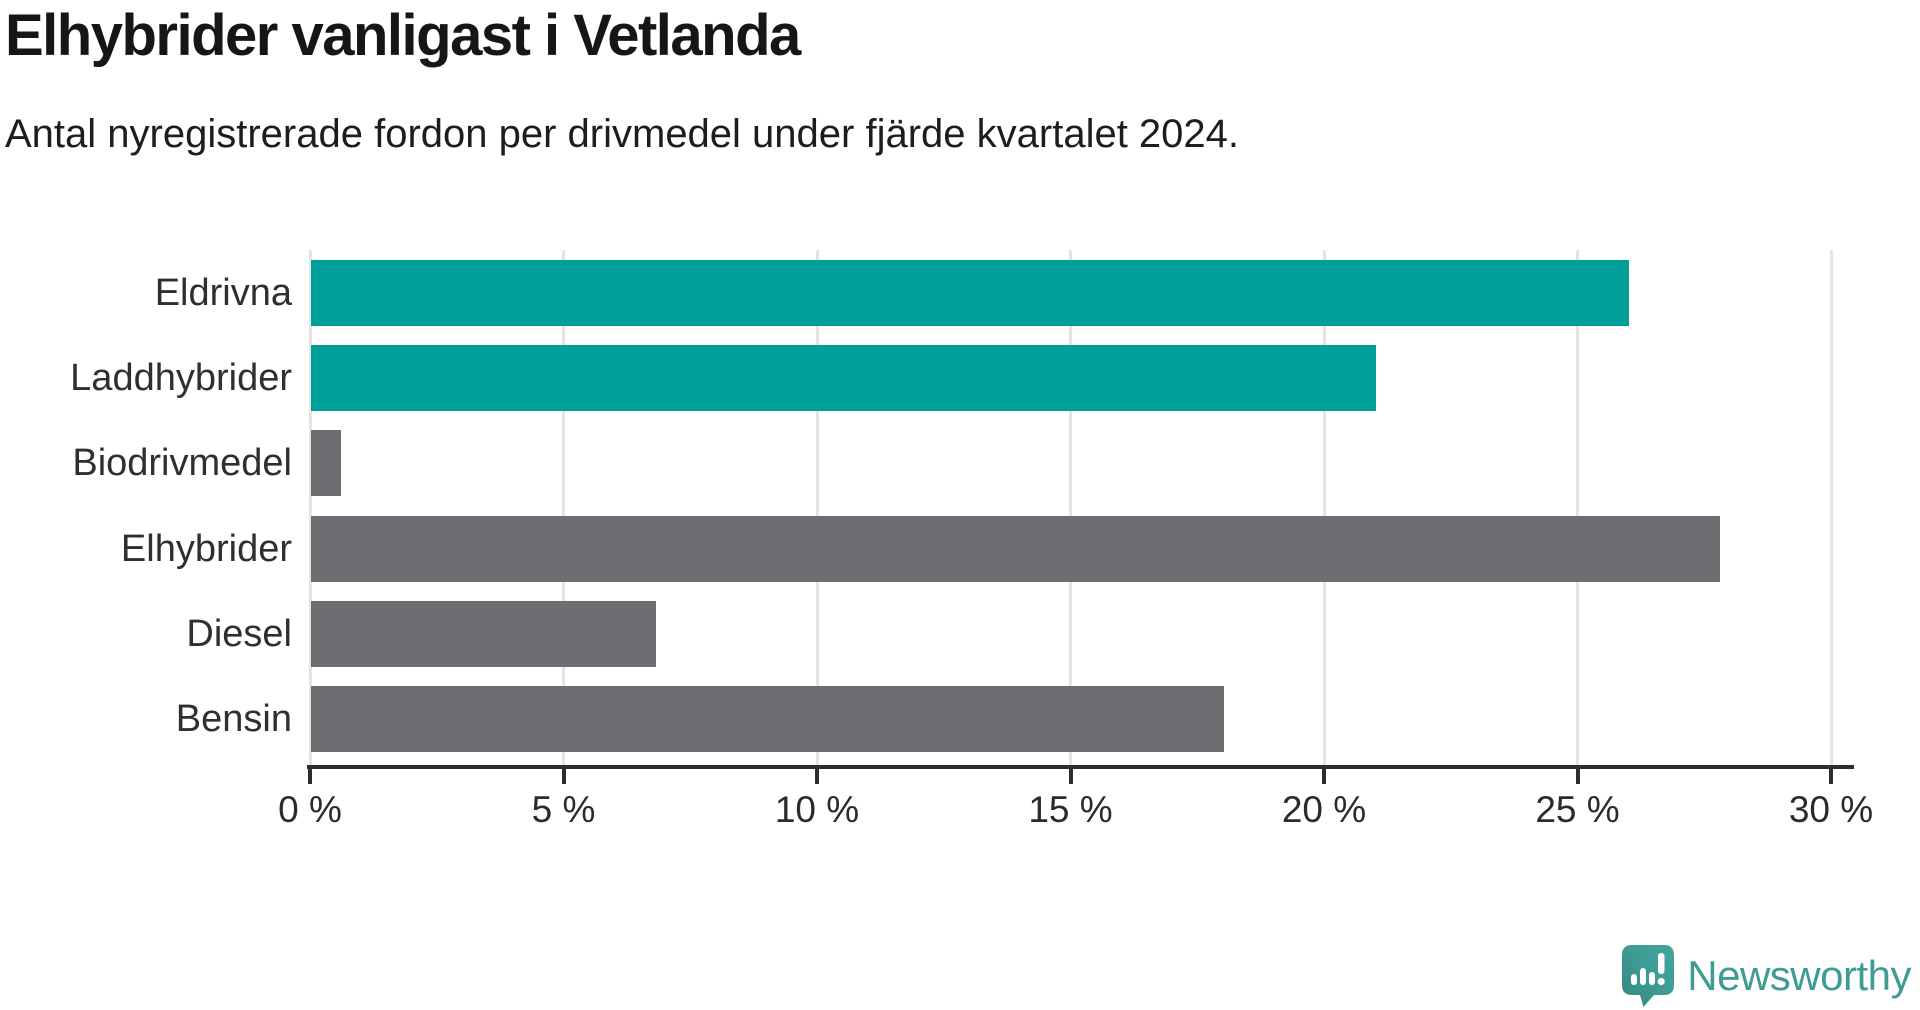  What do you see at coordinates (563, 809) in the screenshot?
I see `x-axis-tick-label: 5 %` at bounding box center [563, 809].